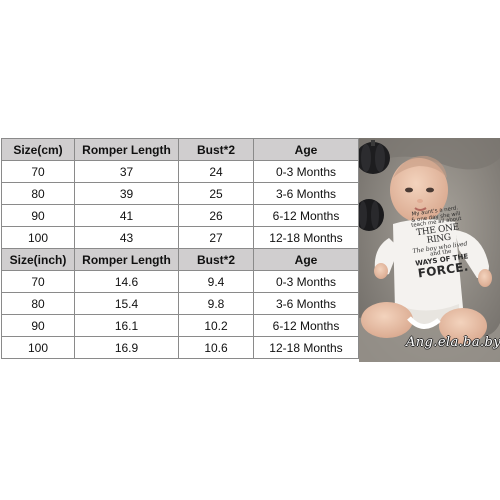 This screenshot has width=500, height=500. Describe the element at coordinates (374, 157) in the screenshot. I see `pumpkin-decoration-top` at that location.